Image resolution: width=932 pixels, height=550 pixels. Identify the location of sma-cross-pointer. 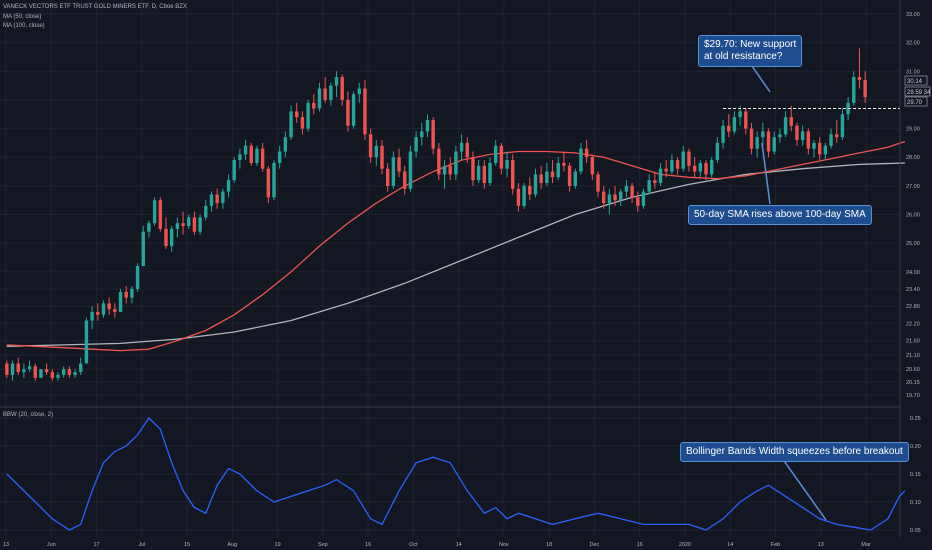
(766, 173).